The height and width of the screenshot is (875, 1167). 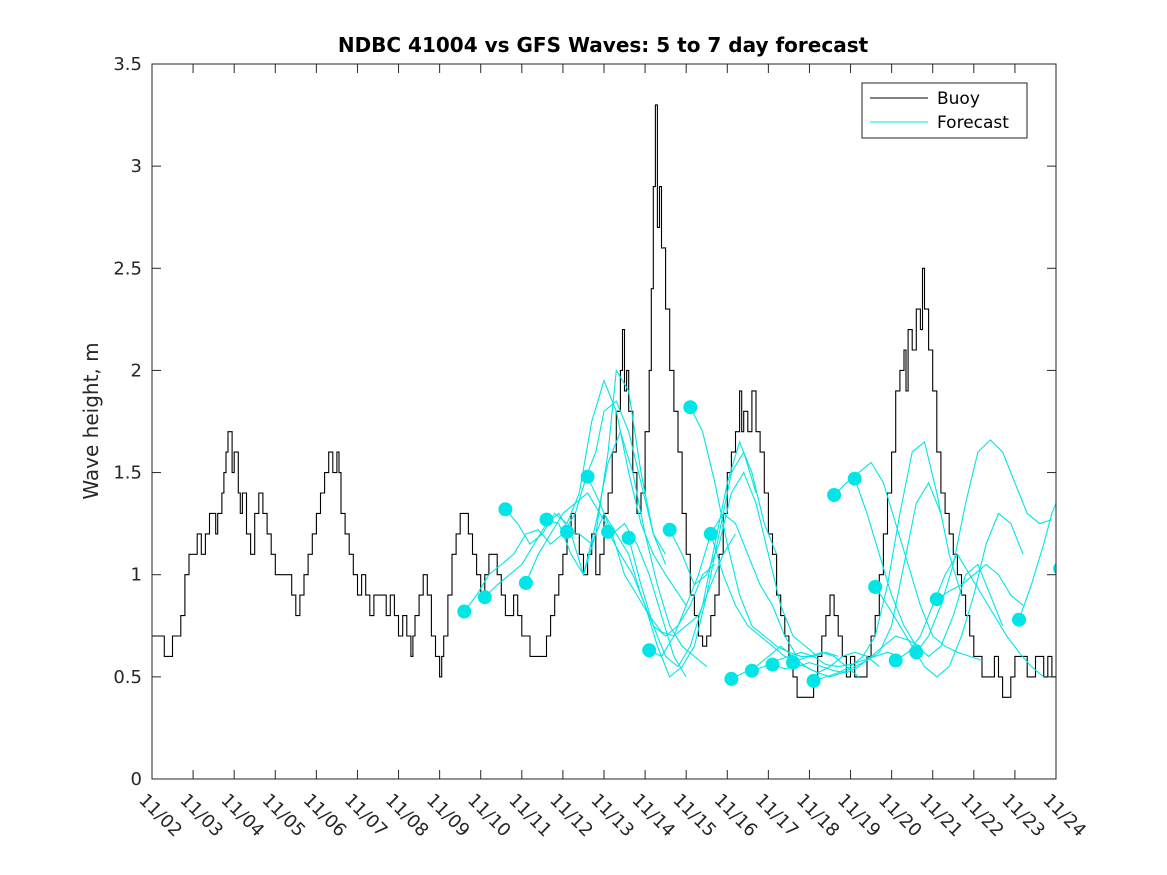 I want to click on y-axis-label: Wave height, m, so click(x=91, y=420).